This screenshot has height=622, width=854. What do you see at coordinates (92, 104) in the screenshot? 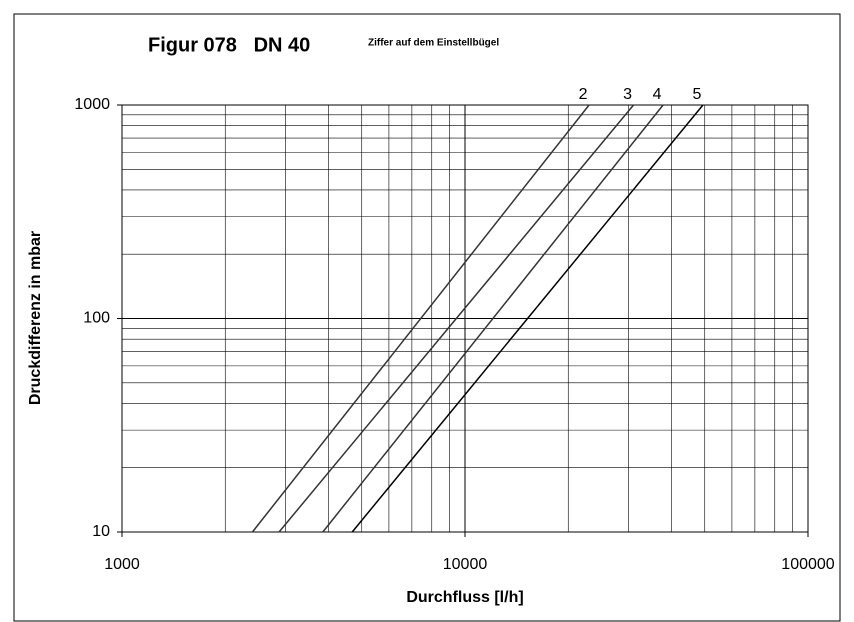
I see `y-tick-label: 1000` at bounding box center [92, 104].